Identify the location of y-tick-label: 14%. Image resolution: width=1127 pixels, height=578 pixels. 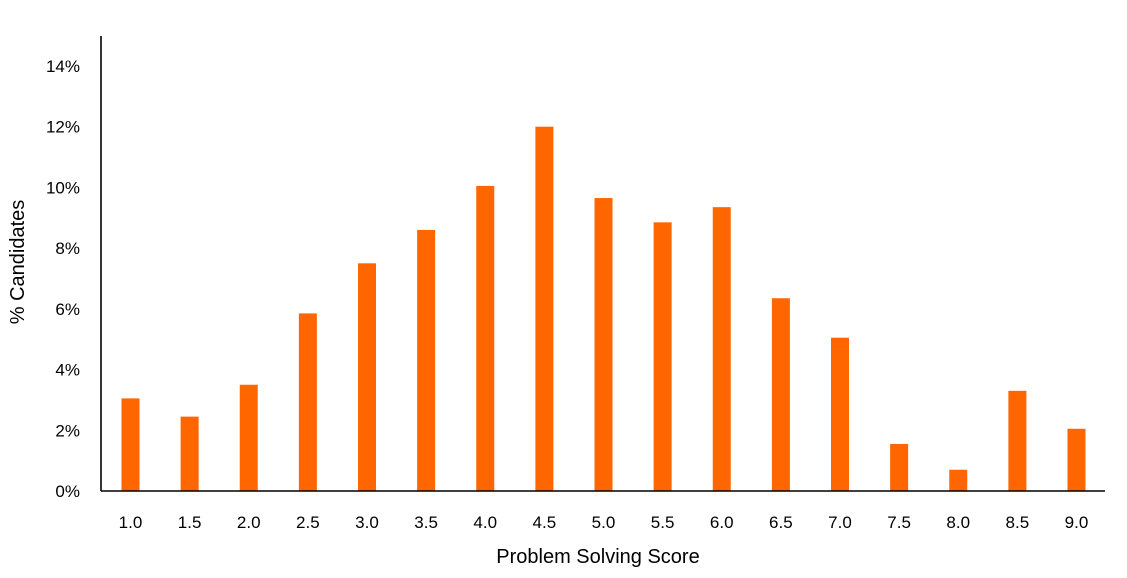
(63, 66).